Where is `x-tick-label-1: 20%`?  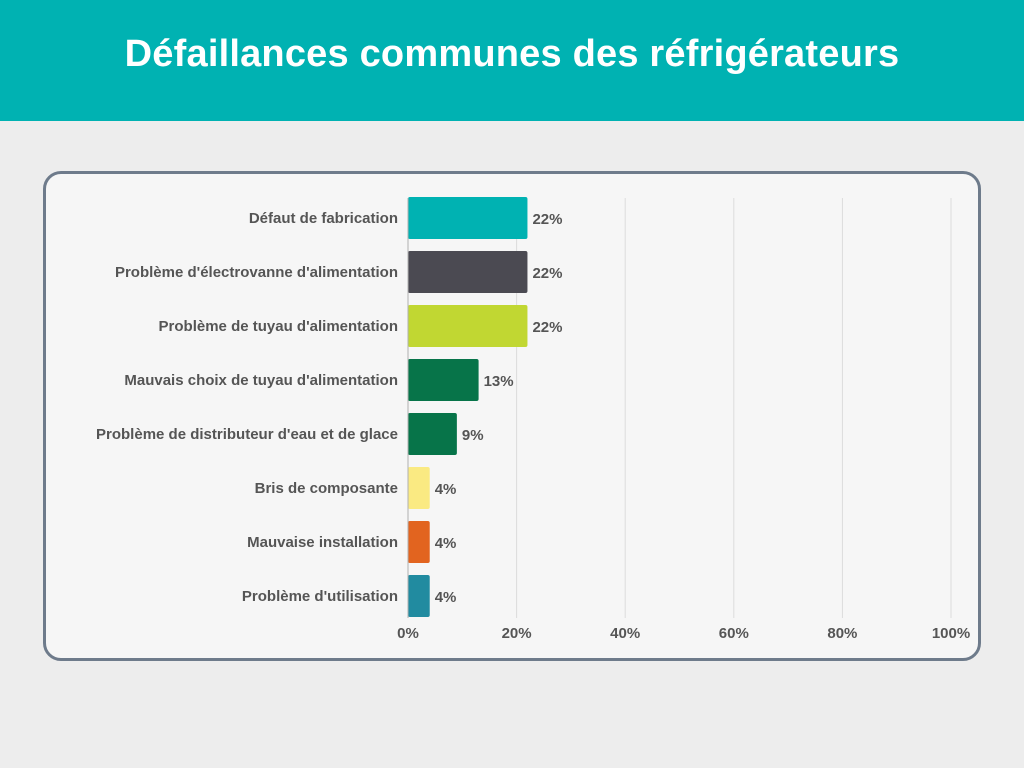
x-tick-label-1: 20% is located at coordinates (517, 633).